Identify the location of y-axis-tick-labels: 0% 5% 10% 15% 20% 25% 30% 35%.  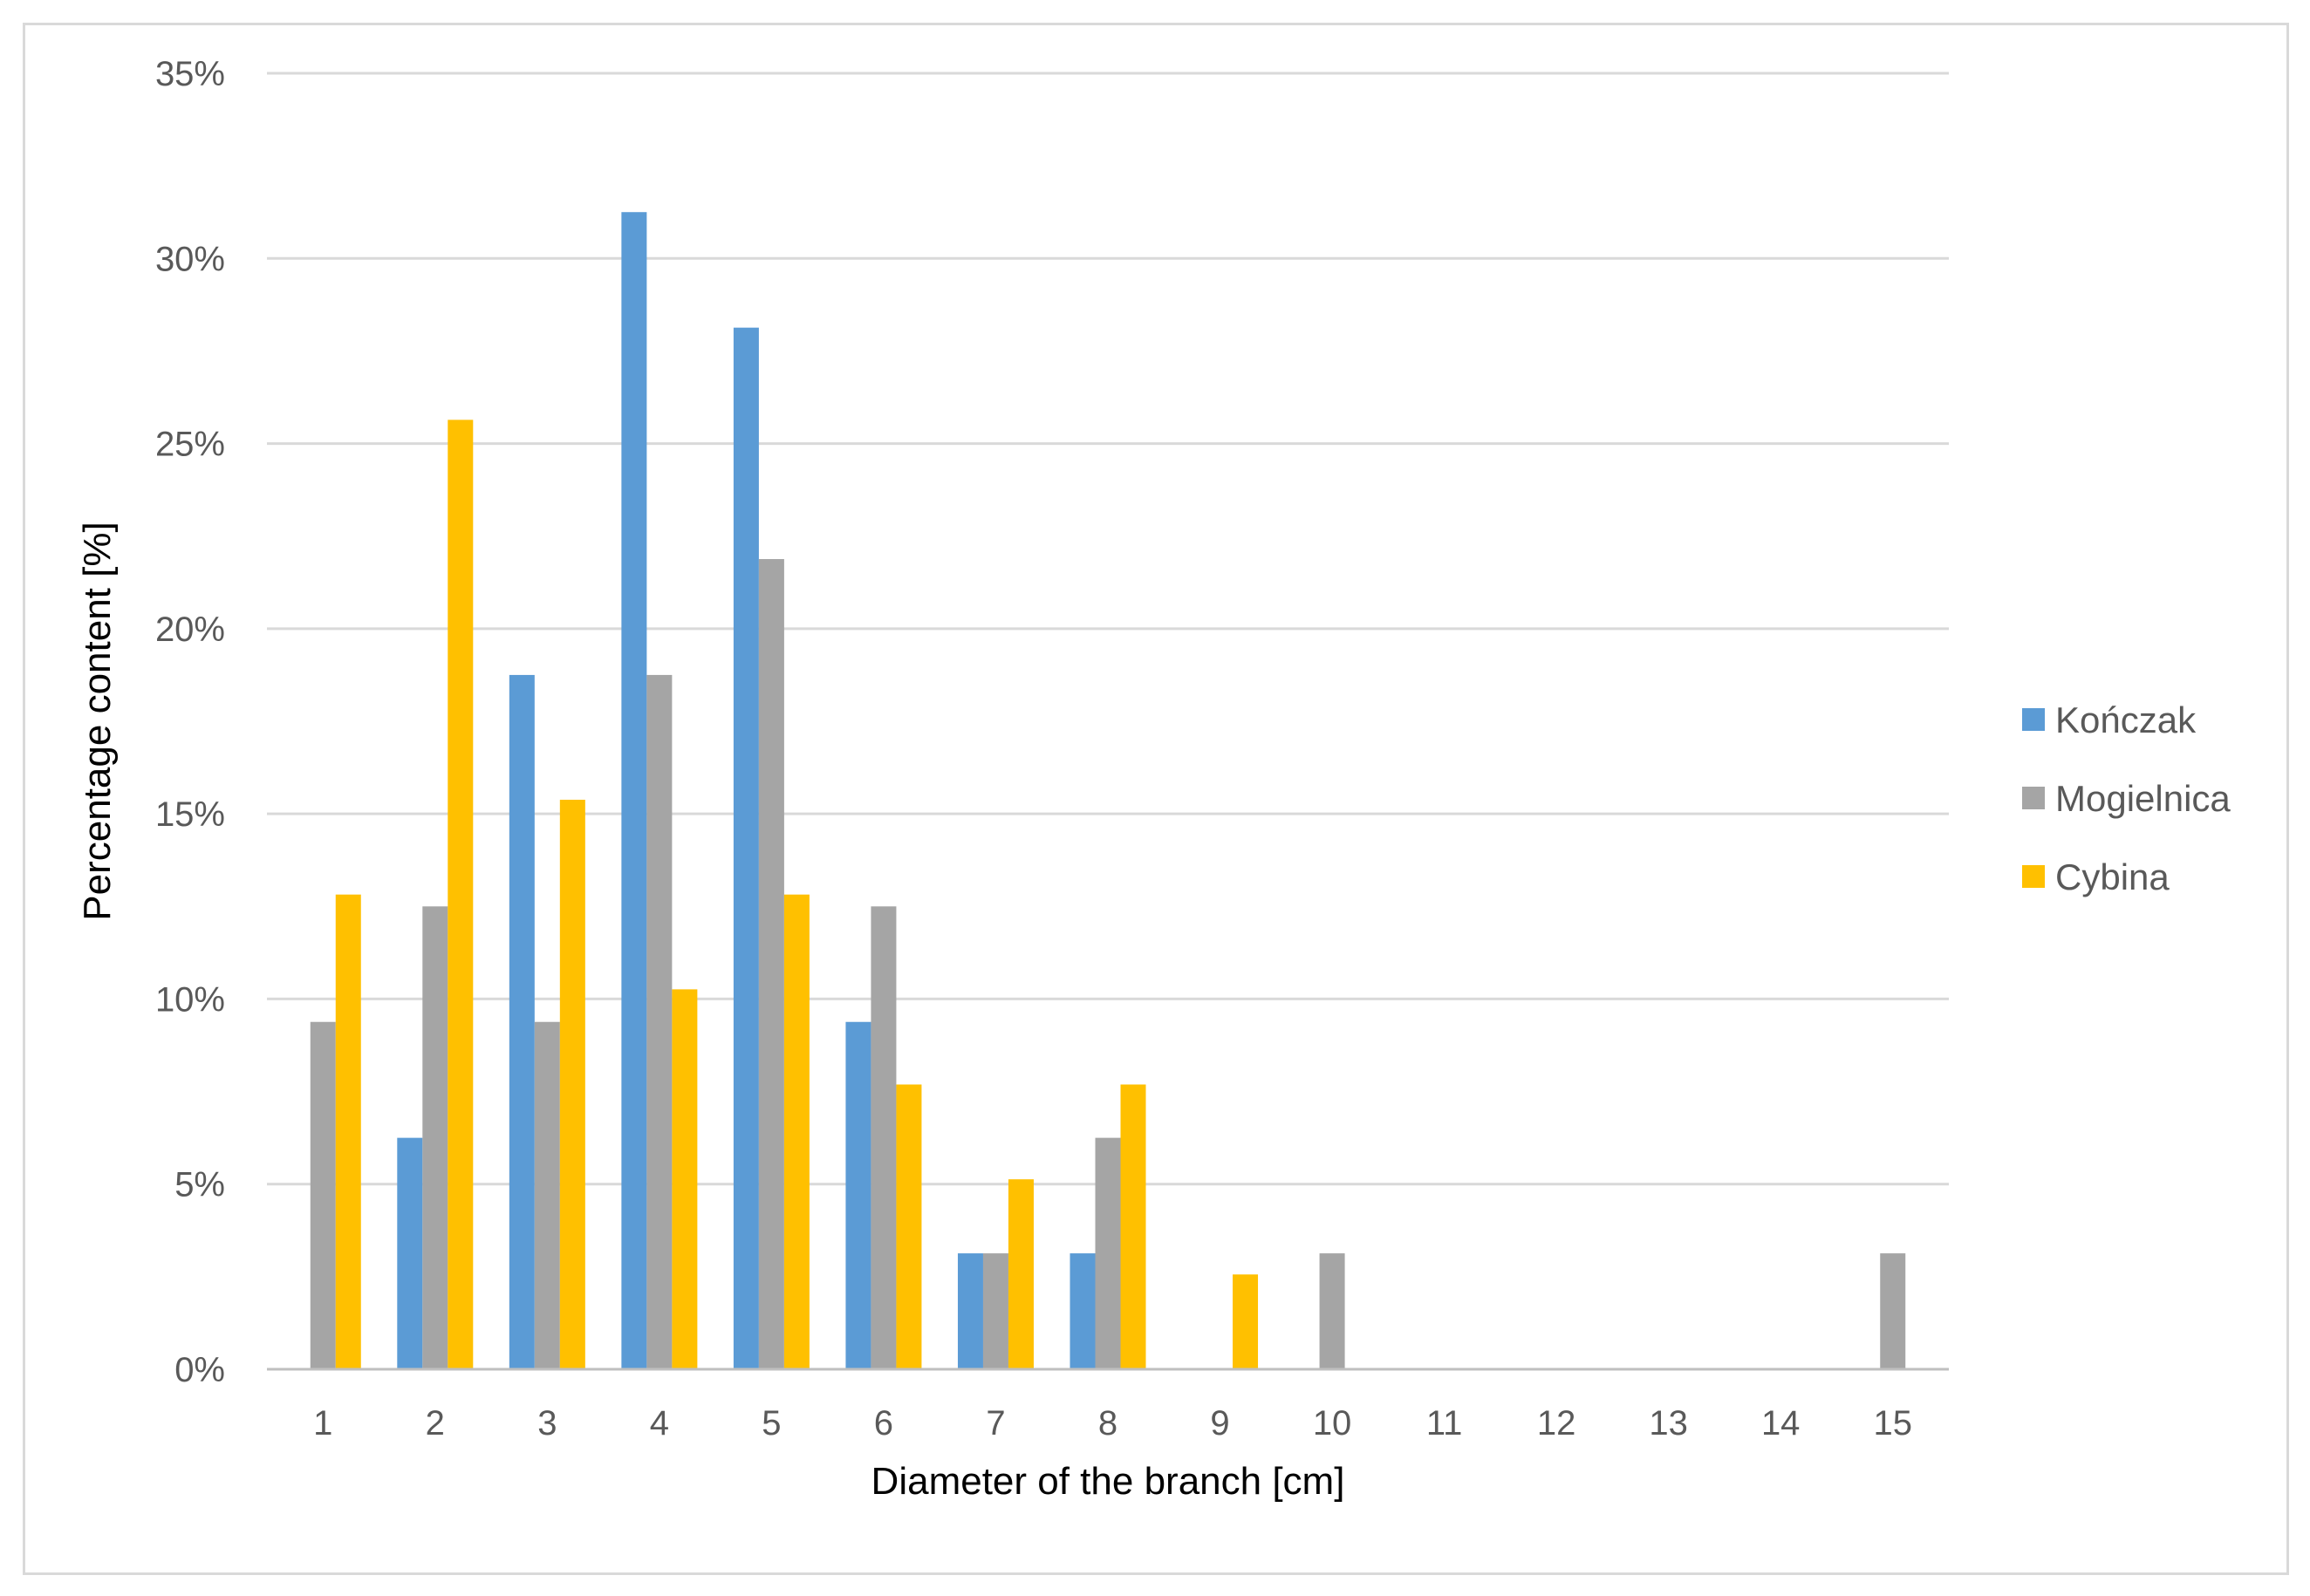
(190, 722).